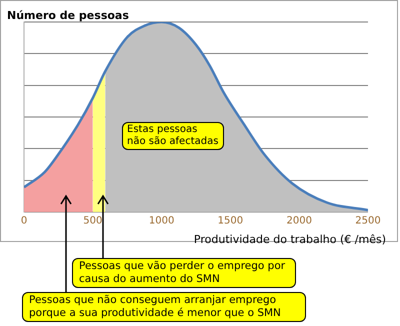  Describe the element at coordinates (173, 136) in the screenshot. I see `annotation: Estas pessoas não são afectadas` at that location.